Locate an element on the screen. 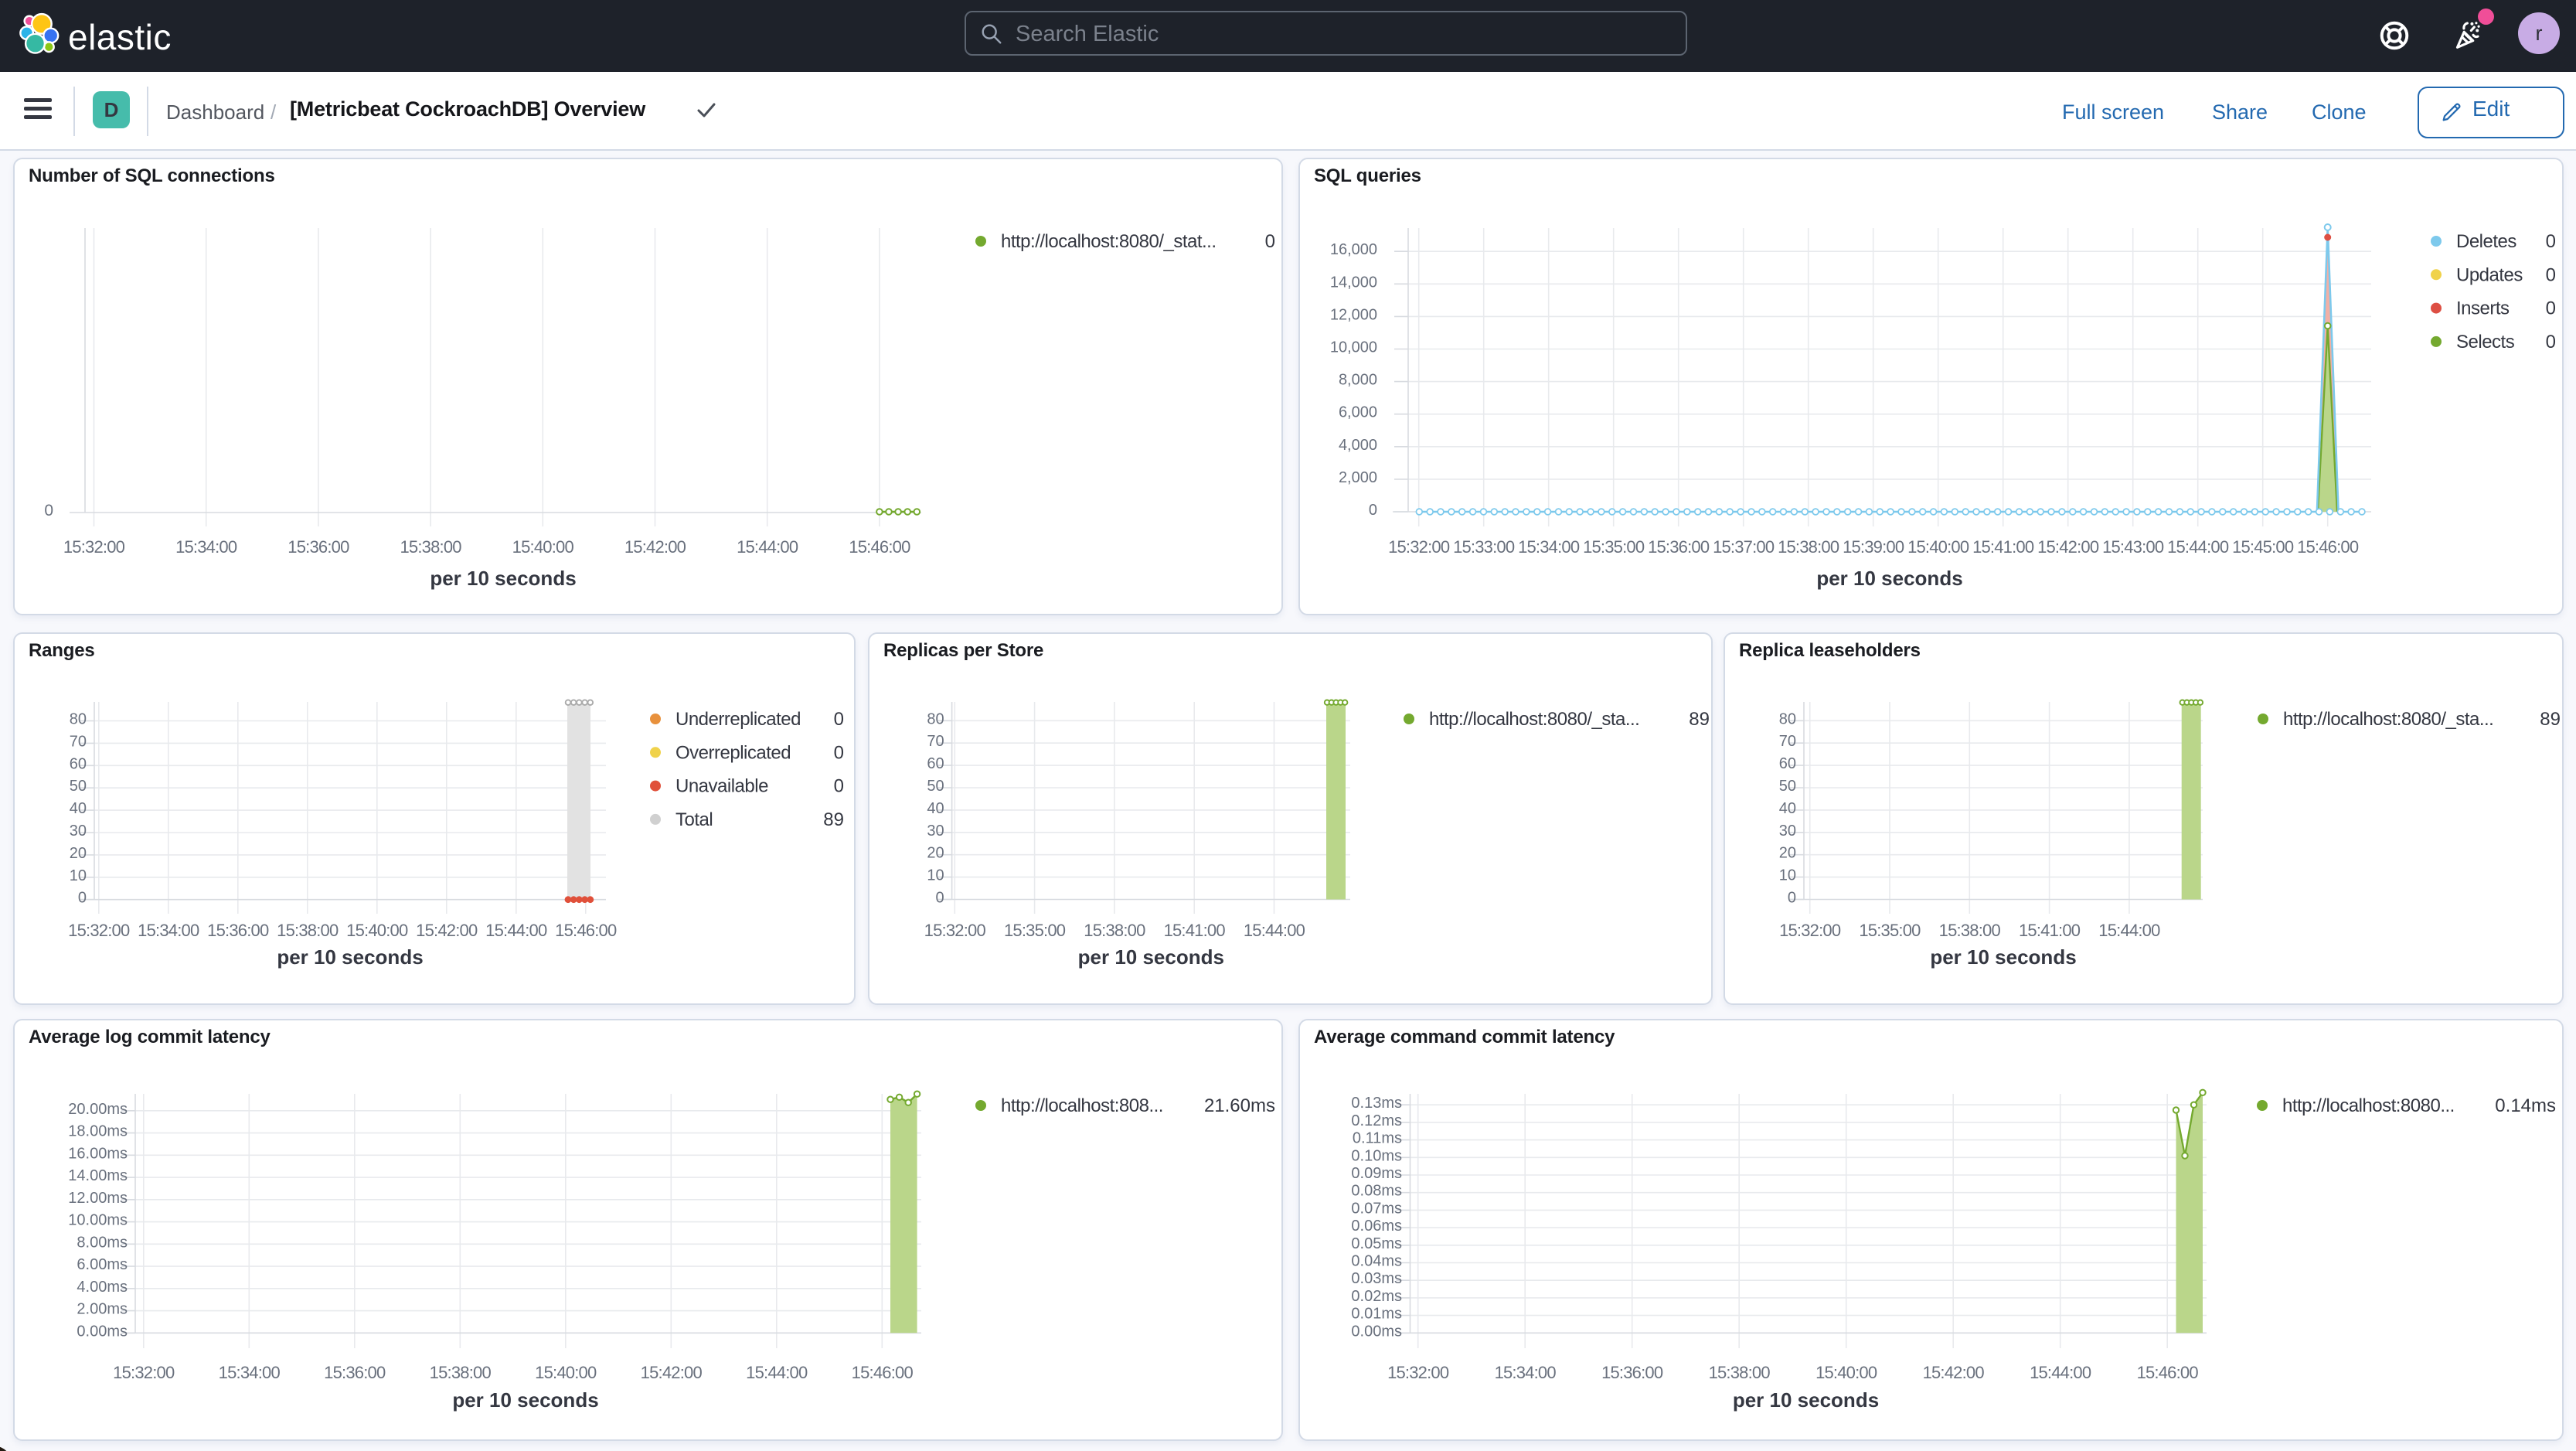 This screenshot has height=1451, width=2576. svg-text: 15:35:00 is located at coordinates (1035, 931).